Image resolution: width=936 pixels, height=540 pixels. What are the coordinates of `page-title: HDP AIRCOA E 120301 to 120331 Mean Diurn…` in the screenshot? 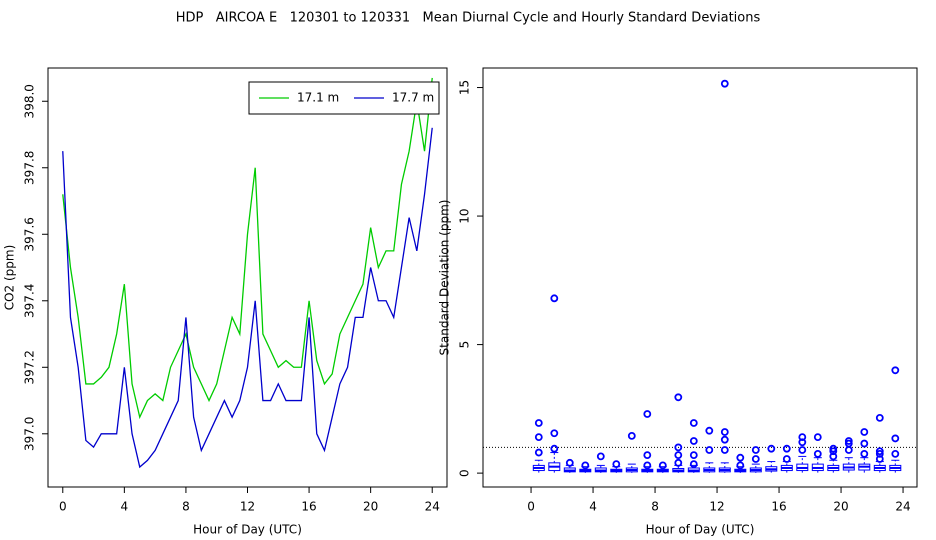 It's located at (468, 18).